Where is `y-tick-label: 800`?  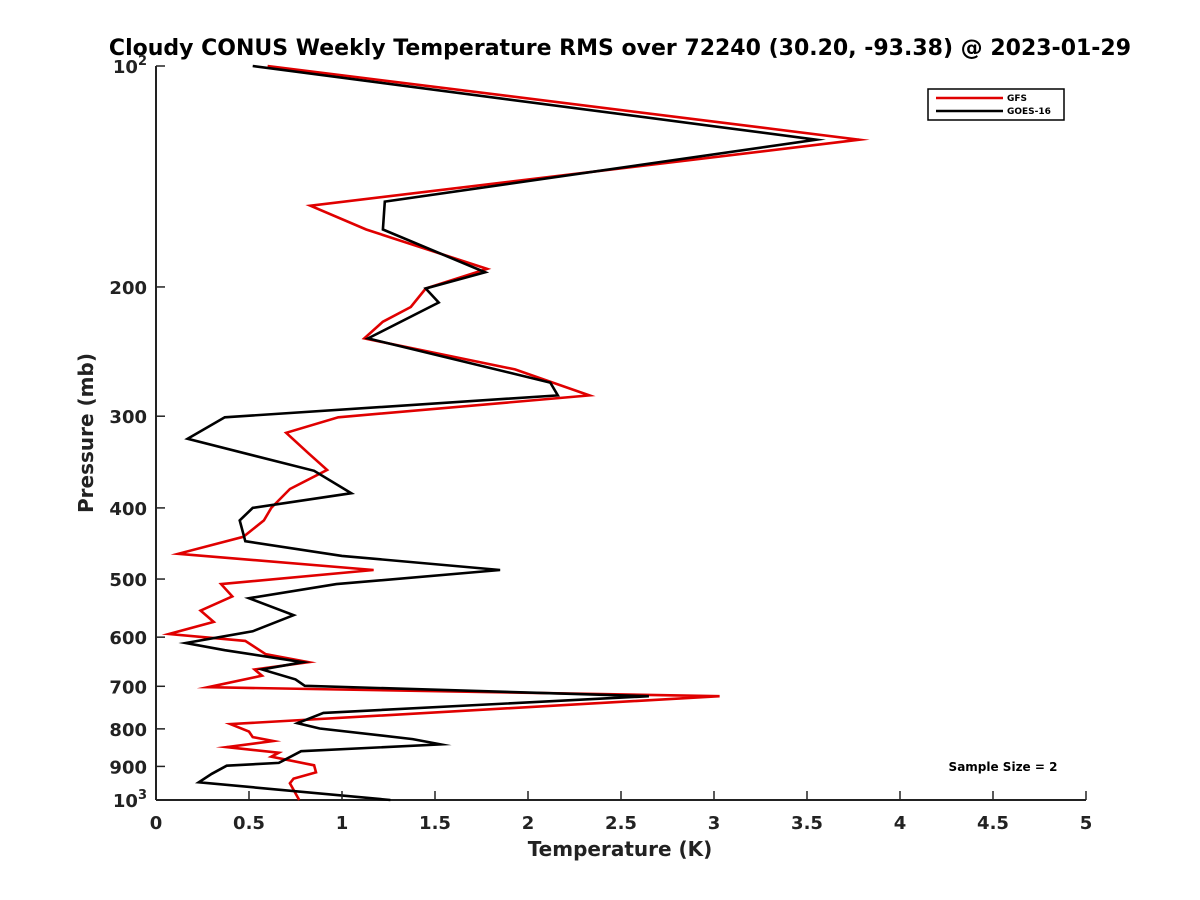 y-tick-label: 800 is located at coordinates (128, 730).